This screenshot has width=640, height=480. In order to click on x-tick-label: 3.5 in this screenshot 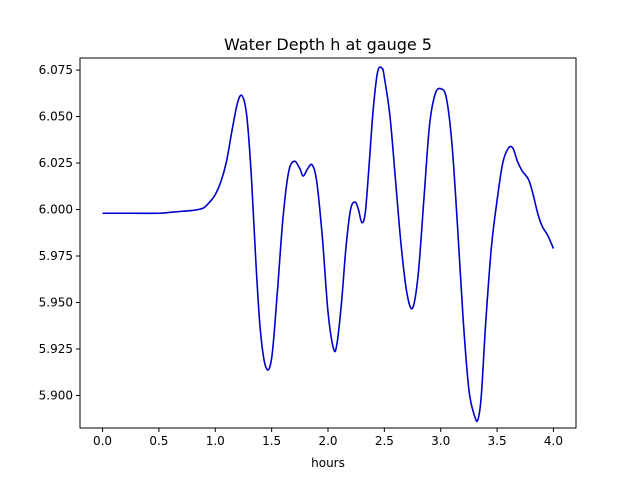, I will do `click(497, 441)`.